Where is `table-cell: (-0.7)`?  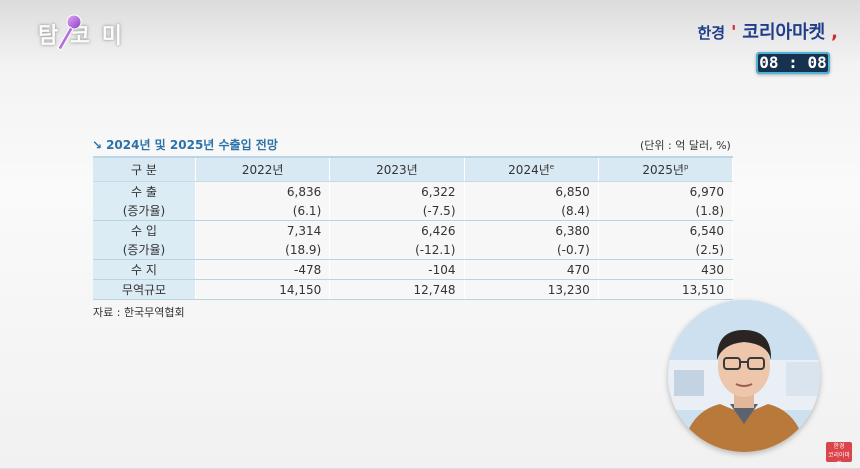
table-cell: (-0.7) is located at coordinates (531, 250).